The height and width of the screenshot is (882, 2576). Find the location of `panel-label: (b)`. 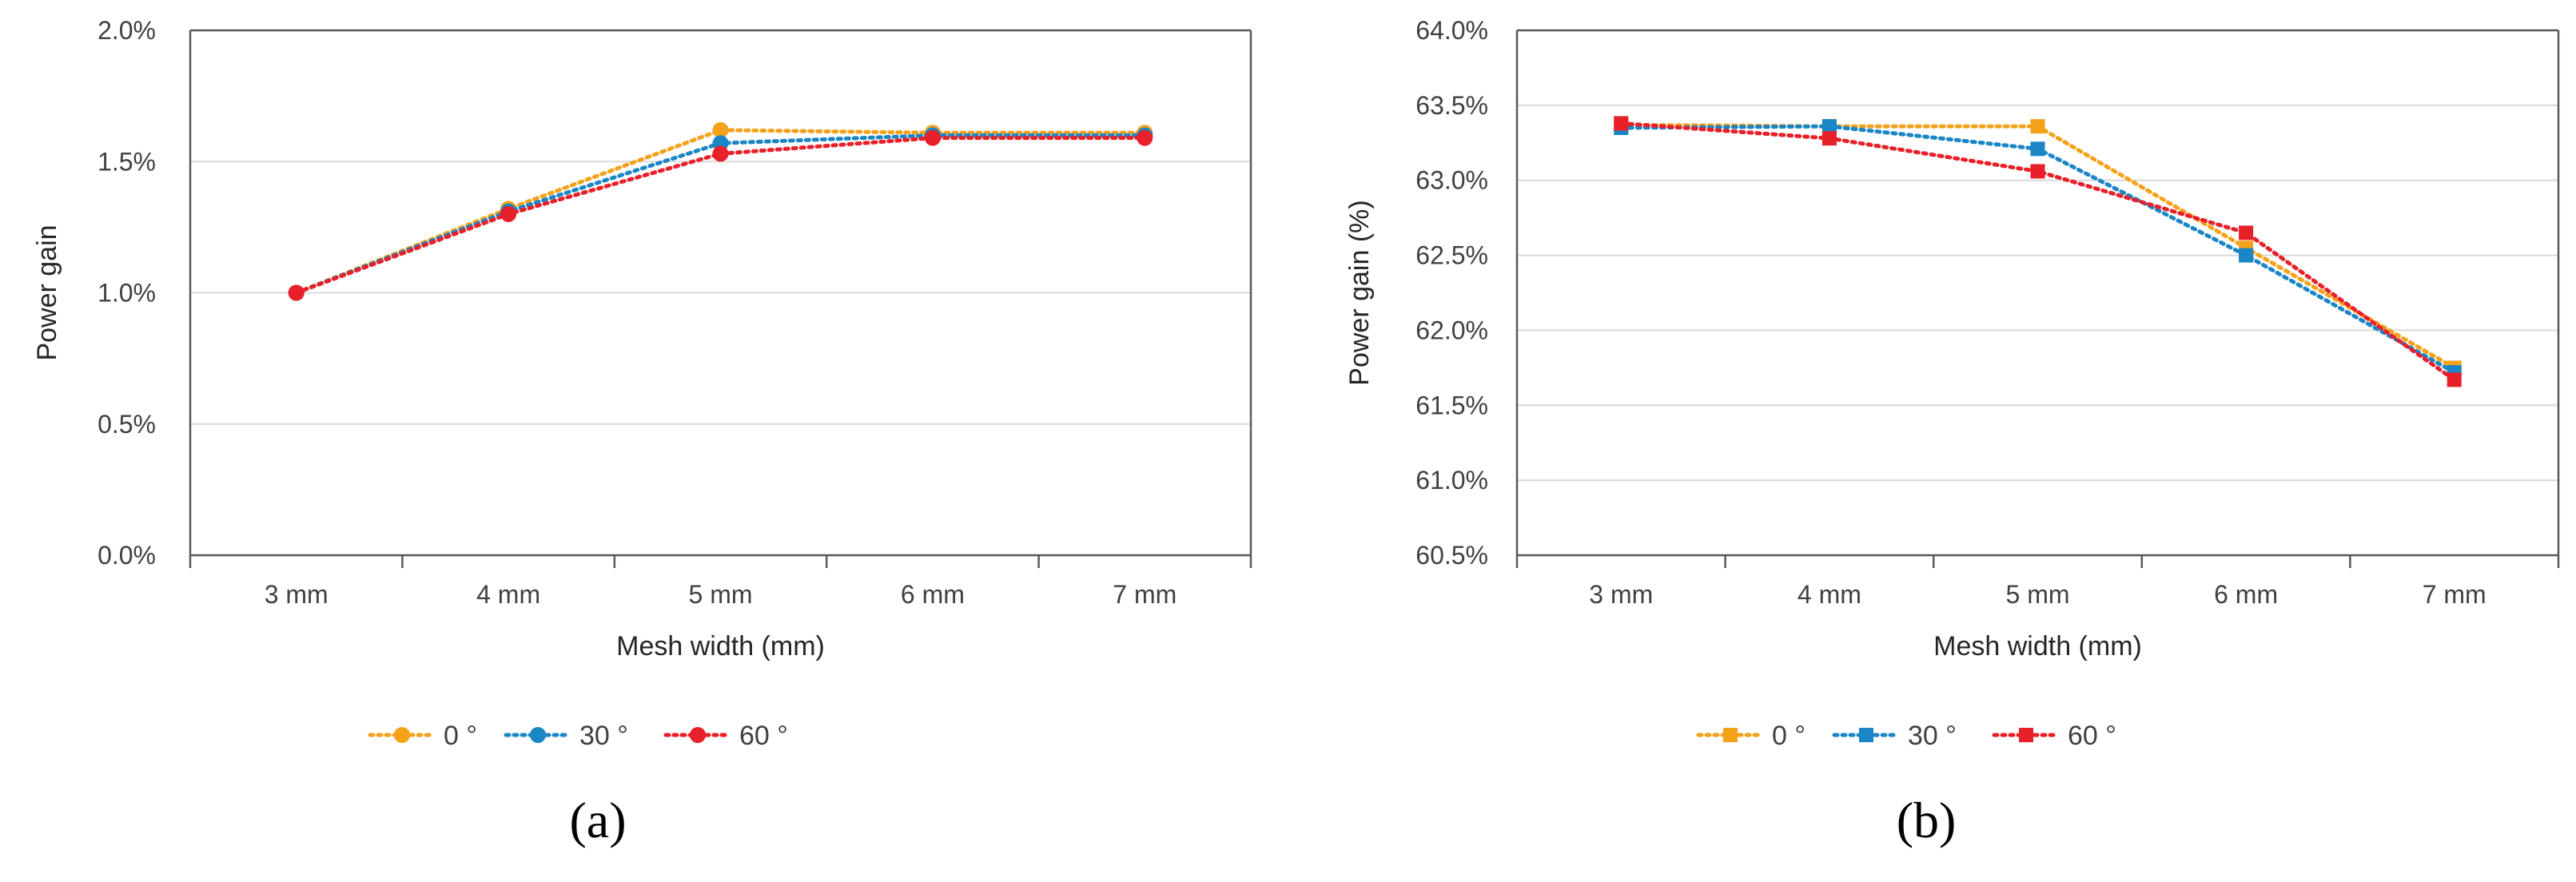

panel-label: (b) is located at coordinates (1927, 820).